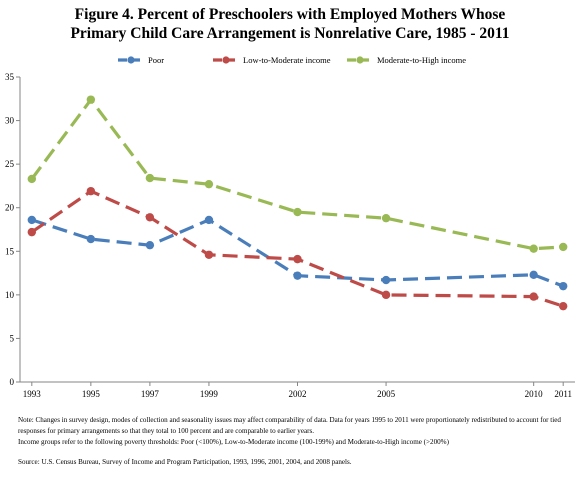 This screenshot has width=580, height=478. I want to click on legend-marker-low-to-moderate-income, so click(226, 60).